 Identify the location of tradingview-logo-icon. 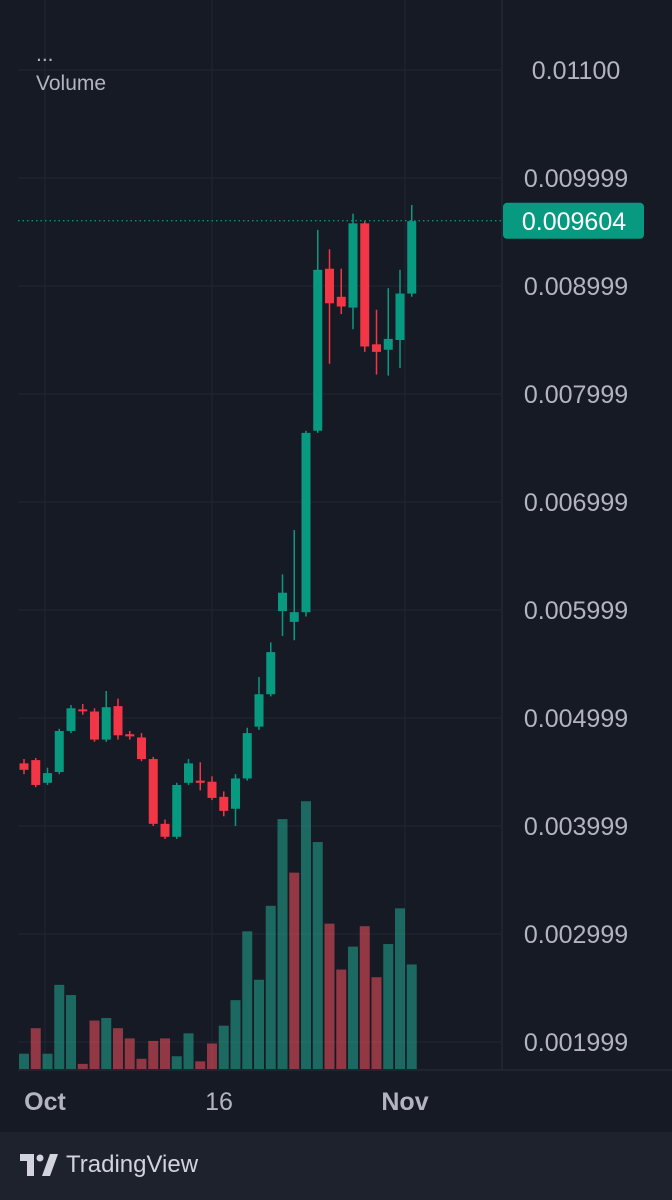
(39, 1165).